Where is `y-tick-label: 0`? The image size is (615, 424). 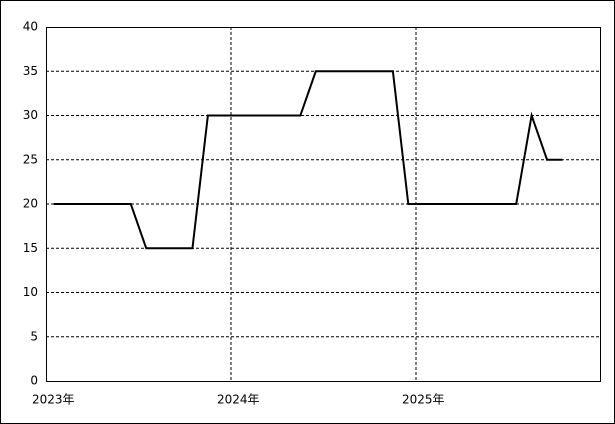 y-tick-label: 0 is located at coordinates (34, 381).